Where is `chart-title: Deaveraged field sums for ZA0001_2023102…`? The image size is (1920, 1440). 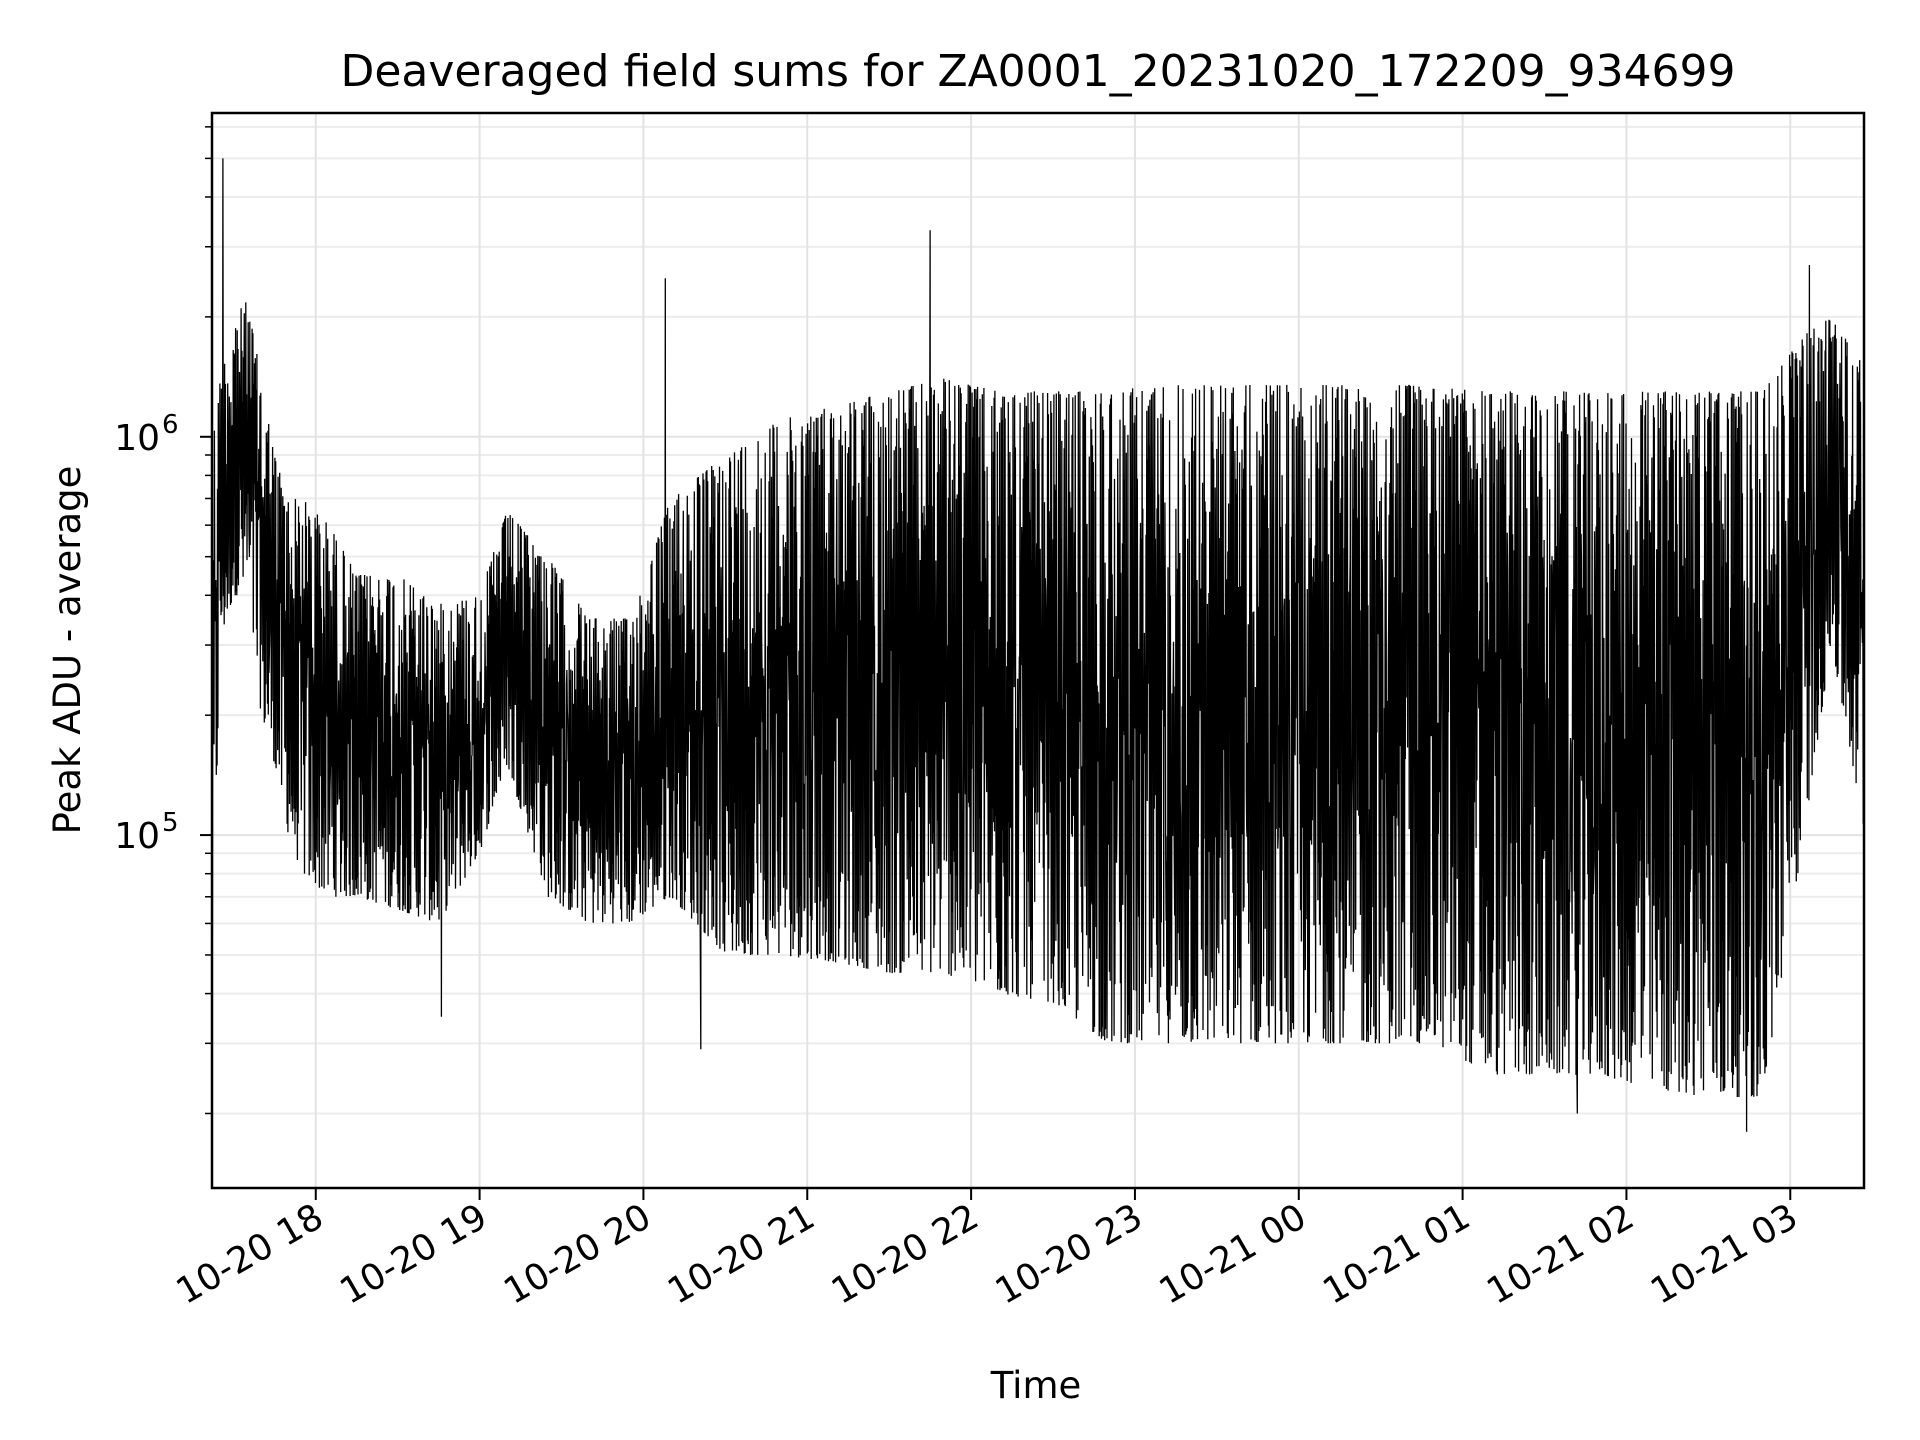
chart-title: Deaveraged field sums for ZA0001_2023102… is located at coordinates (1037, 71).